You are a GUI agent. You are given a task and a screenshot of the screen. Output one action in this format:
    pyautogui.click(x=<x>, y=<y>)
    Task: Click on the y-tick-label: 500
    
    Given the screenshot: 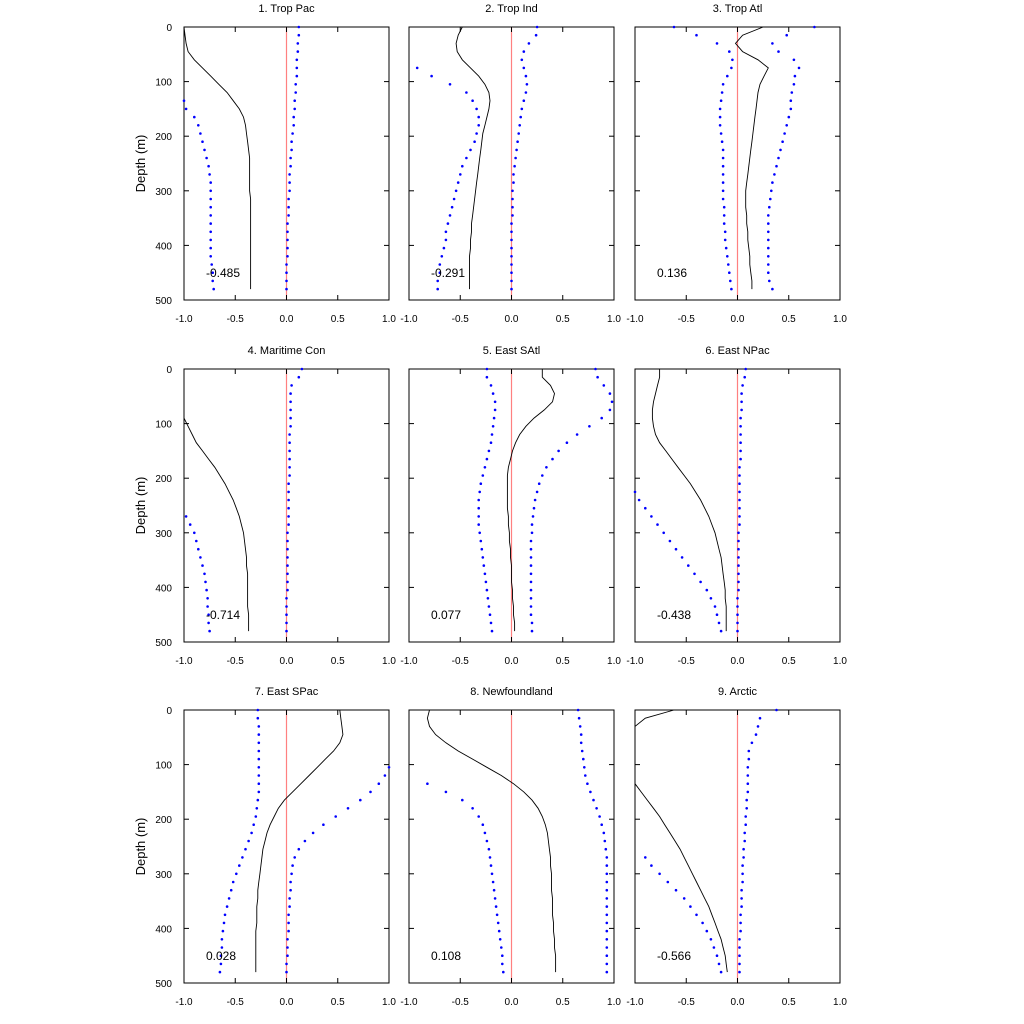 What is the action you would take?
    pyautogui.click(x=163, y=301)
    